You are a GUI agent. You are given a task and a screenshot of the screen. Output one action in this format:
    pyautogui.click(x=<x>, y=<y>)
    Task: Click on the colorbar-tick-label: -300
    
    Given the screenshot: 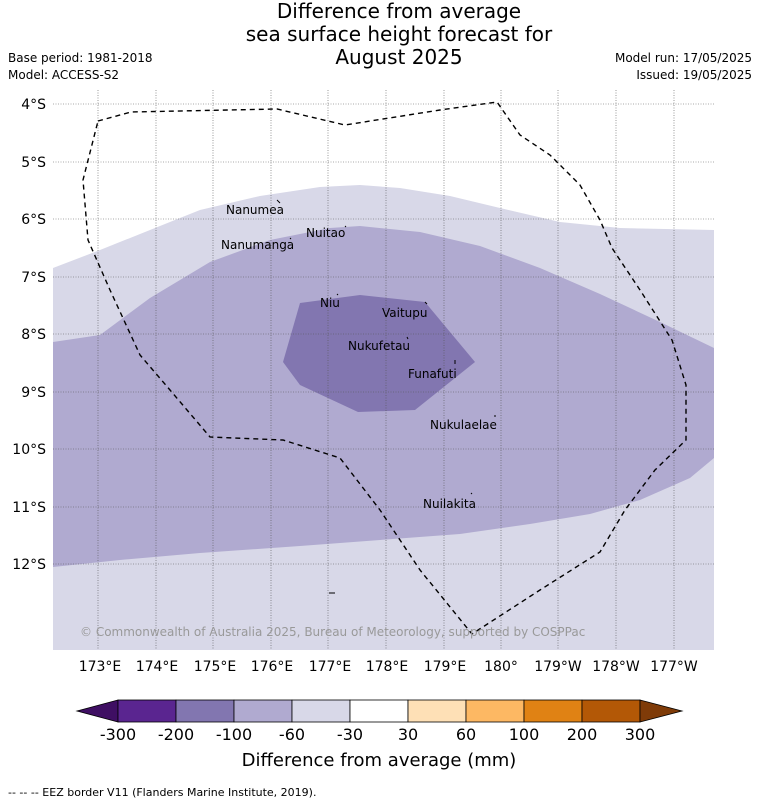 What is the action you would take?
    pyautogui.click(x=118, y=734)
    